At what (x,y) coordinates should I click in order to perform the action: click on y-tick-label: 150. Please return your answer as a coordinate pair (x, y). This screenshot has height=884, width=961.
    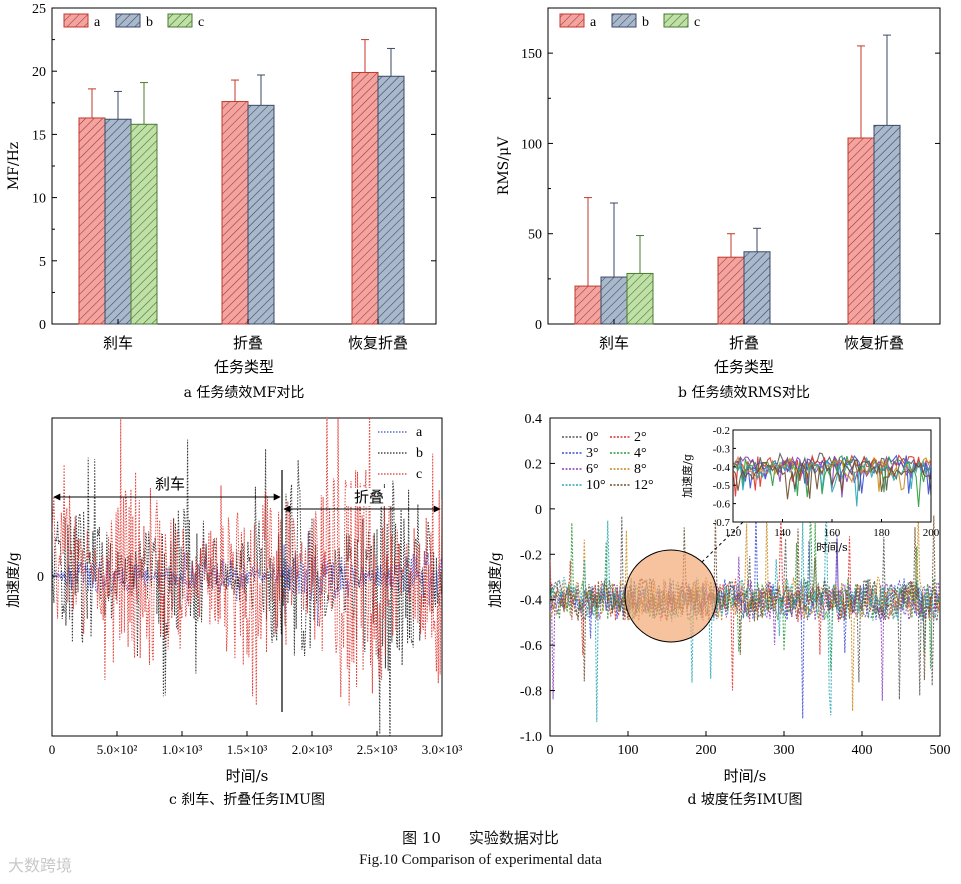
    Looking at the image, I should click on (531, 54).